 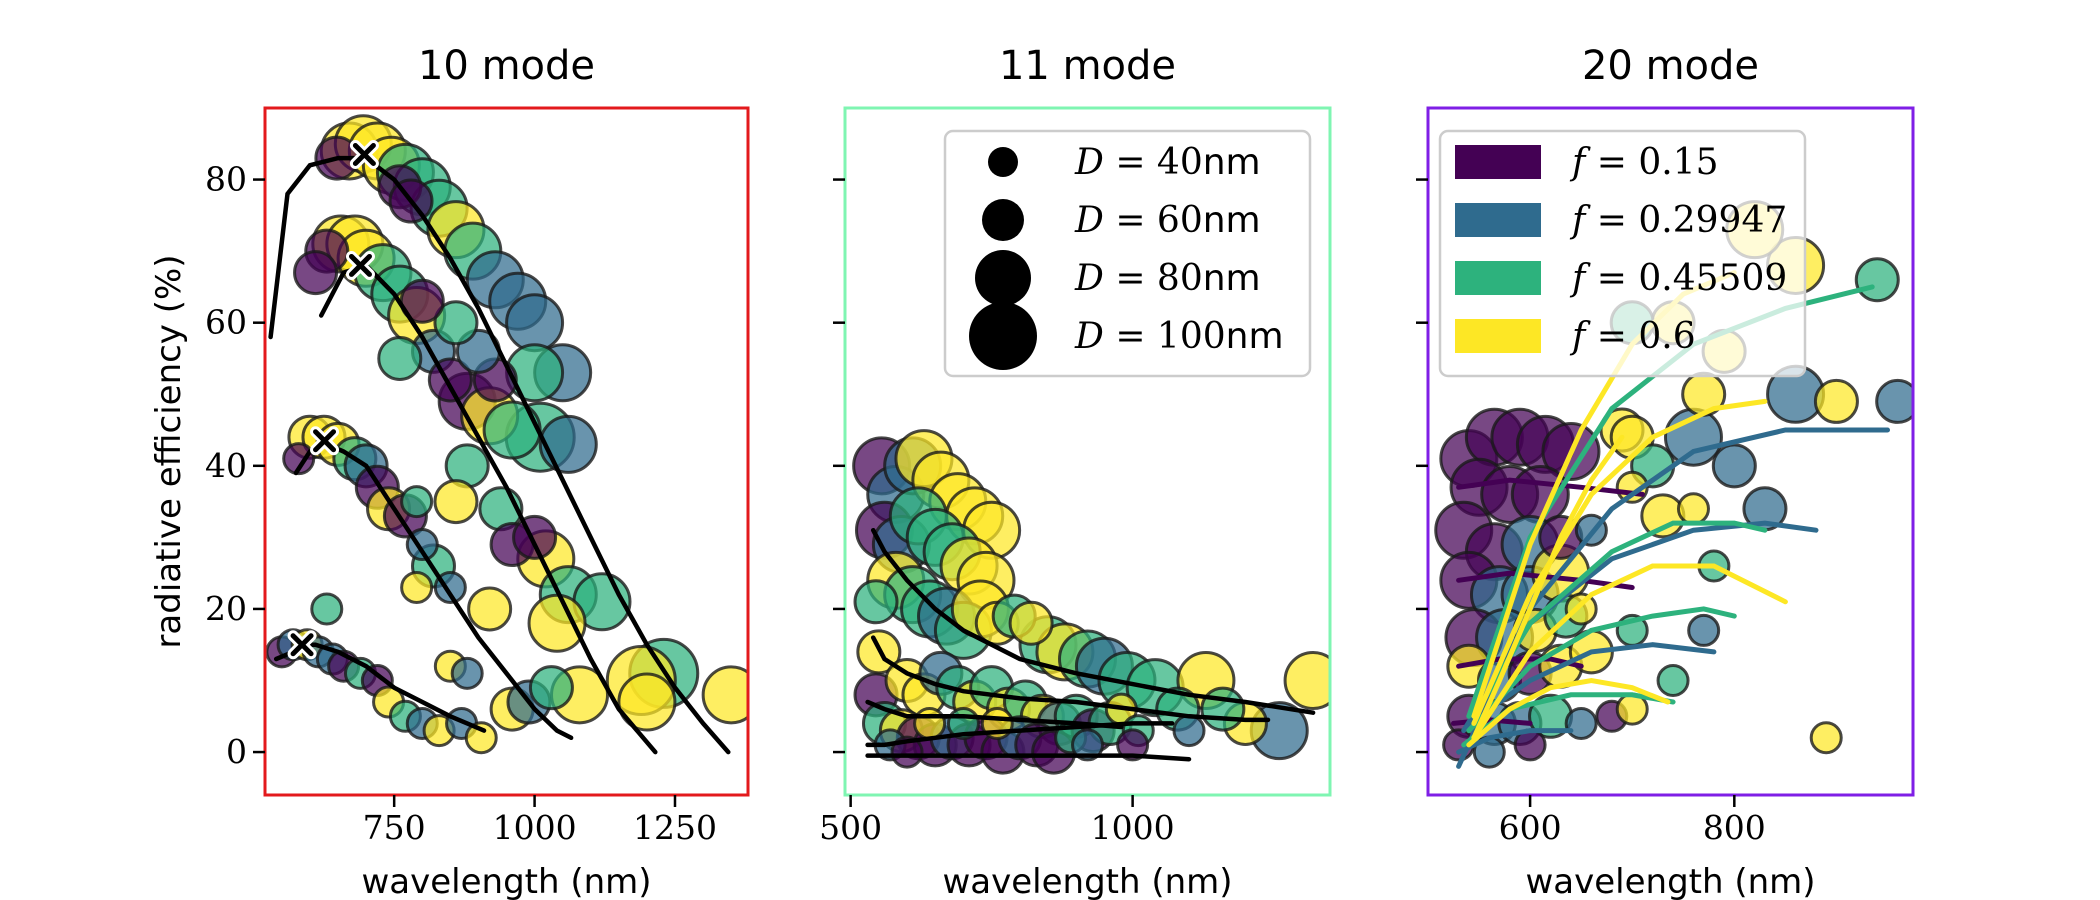 What do you see at coordinates (226, 179) in the screenshot?
I see `y-tick-label: 80` at bounding box center [226, 179].